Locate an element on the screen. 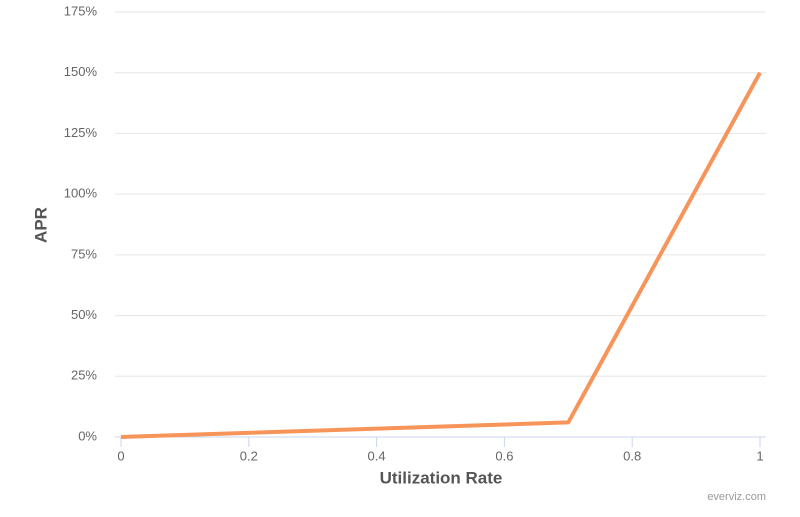 This screenshot has height=517, width=800. credits: everviz.com is located at coordinates (736, 497).